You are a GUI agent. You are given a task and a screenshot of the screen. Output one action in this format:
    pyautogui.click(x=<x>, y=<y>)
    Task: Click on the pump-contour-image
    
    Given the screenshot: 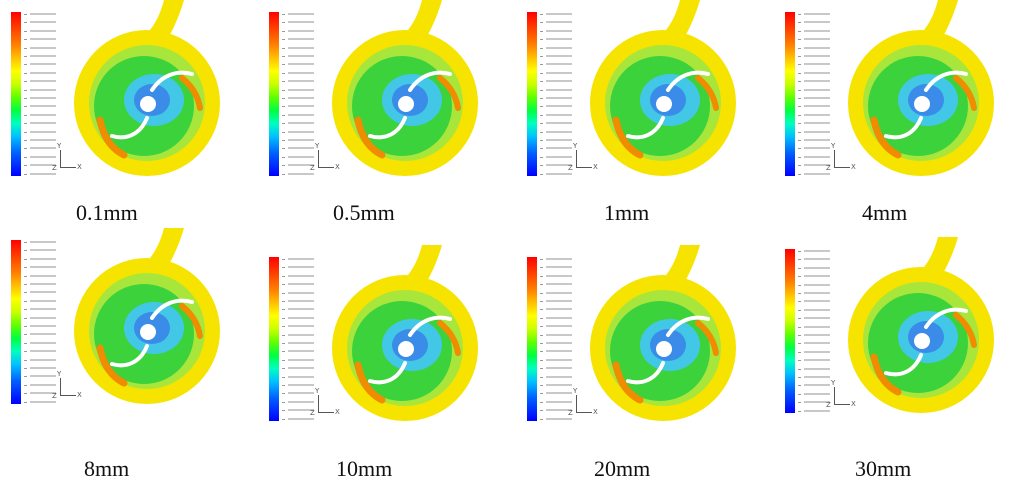 What is the action you would take?
    pyautogui.click(x=405, y=88)
    